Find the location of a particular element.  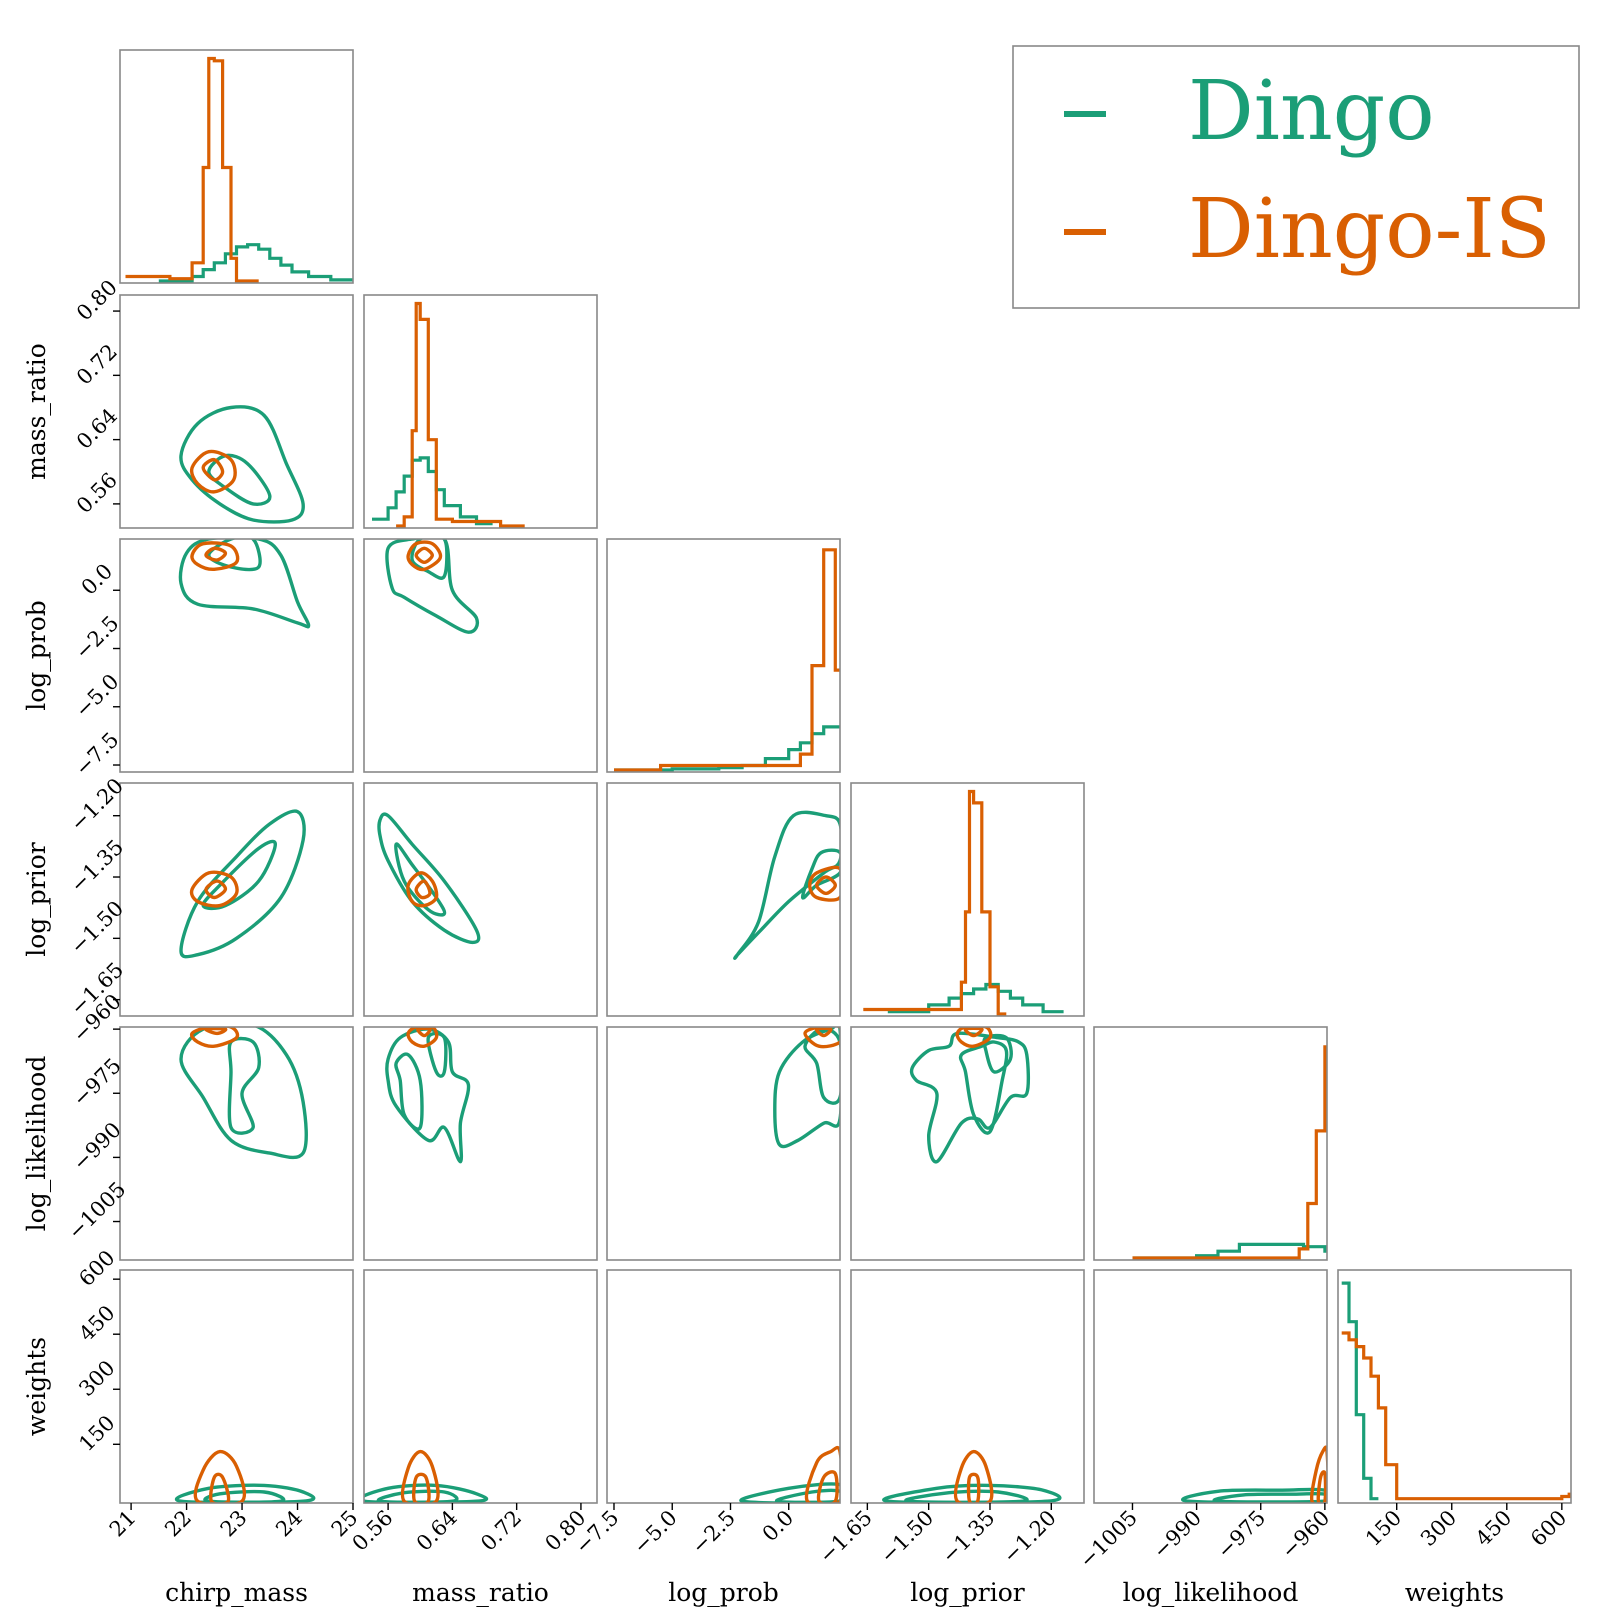

panel-log_prior-vs-log_prior is located at coordinates (967, 899).